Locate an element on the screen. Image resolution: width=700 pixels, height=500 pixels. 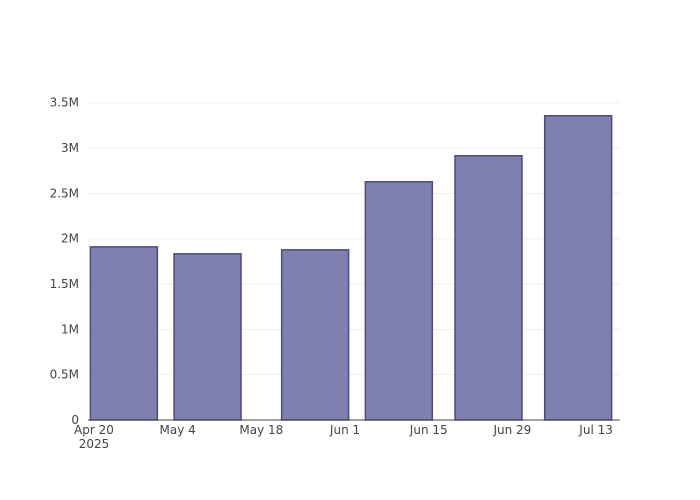
y-tick-label: 3M is located at coordinates (70, 148).